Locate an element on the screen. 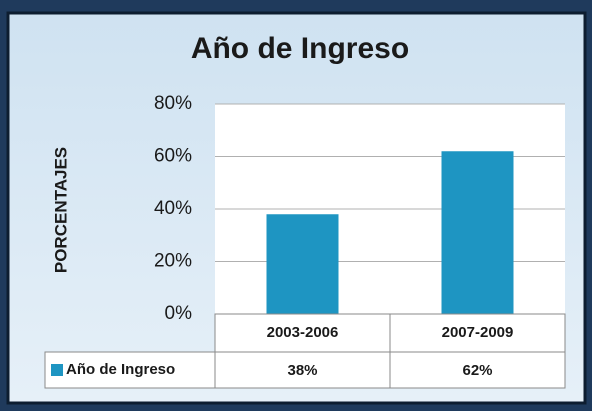 The image size is (592, 411). x-tick-label: 2003-2006 is located at coordinates (303, 332).